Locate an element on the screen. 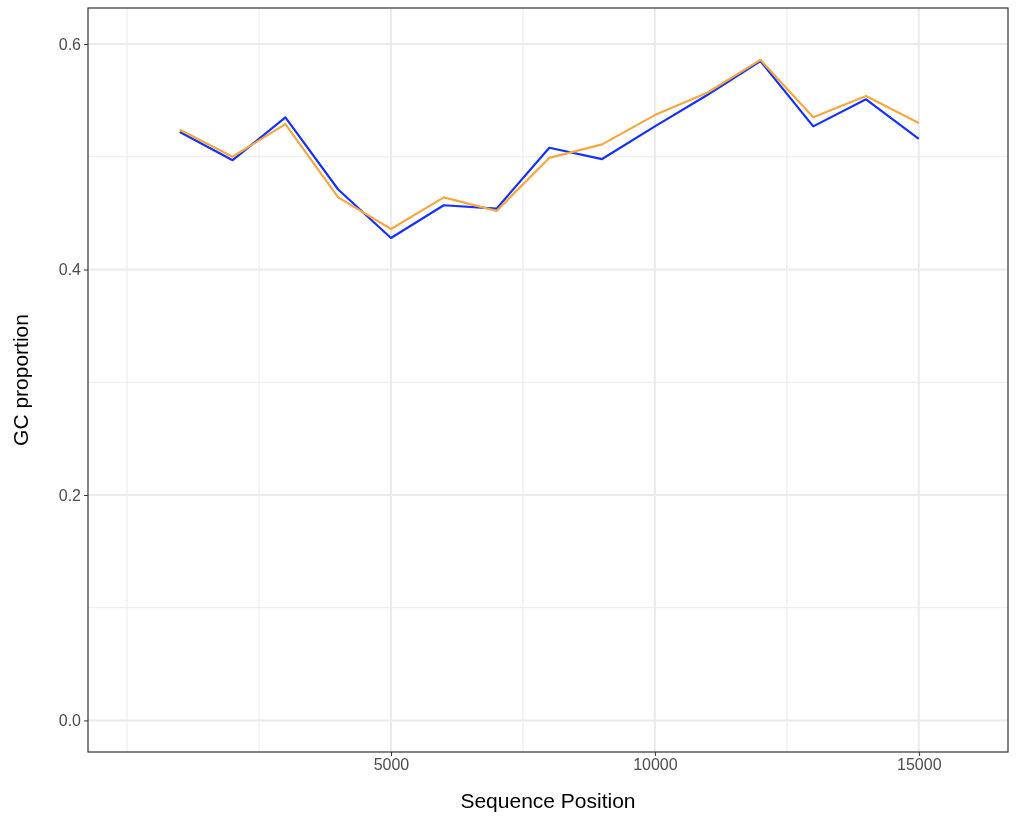 The width and height of the screenshot is (1024, 820). y-tick-label: 0.6 is located at coordinates (70, 44).